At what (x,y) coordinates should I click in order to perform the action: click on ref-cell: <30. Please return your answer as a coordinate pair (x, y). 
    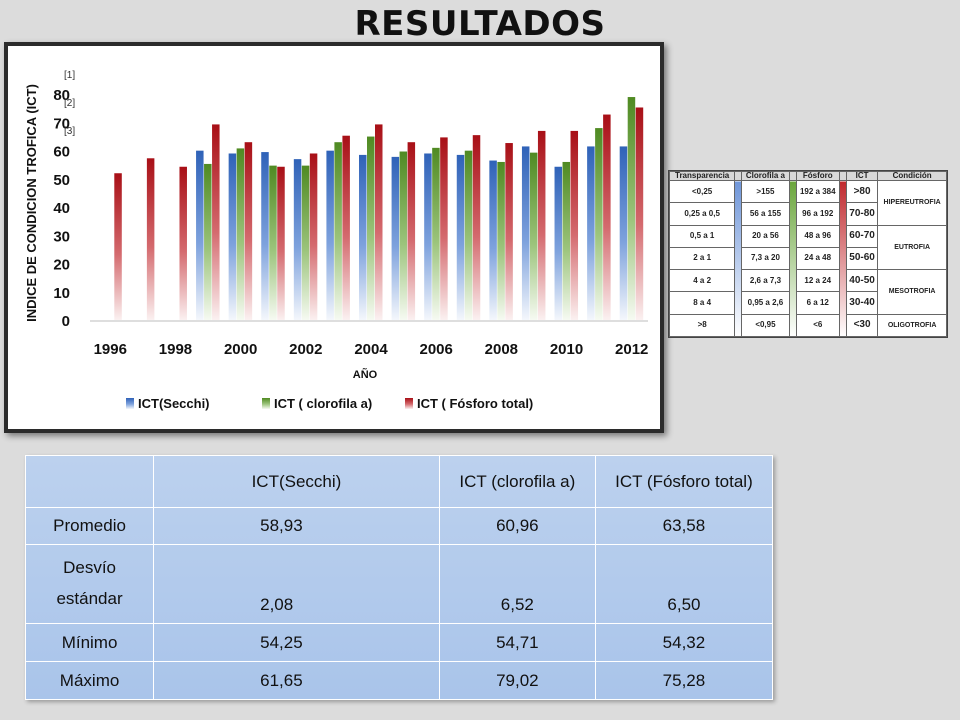
    Looking at the image, I should click on (862, 325).